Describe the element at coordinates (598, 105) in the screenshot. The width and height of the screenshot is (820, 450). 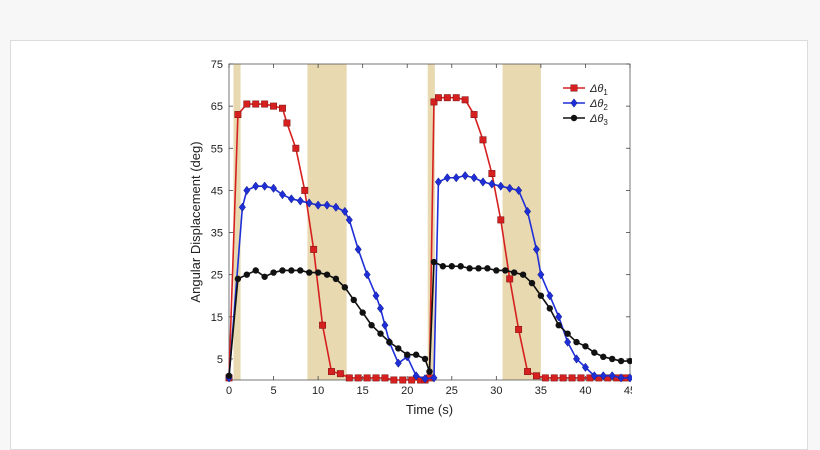
I see `legend-label-2: Δθ2` at that location.